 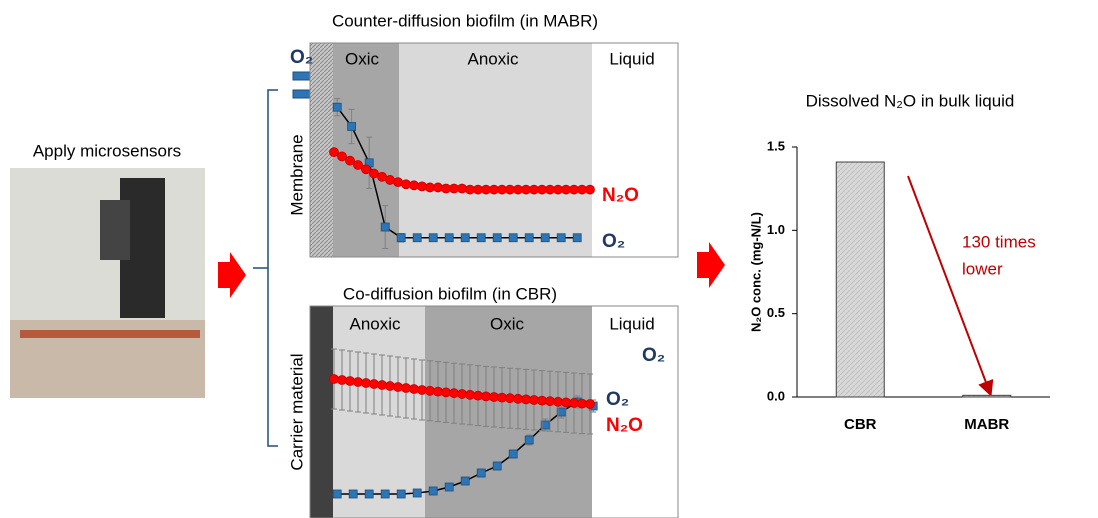 I want to click on chart-title: Dissolved N₂O in bulk liquid, so click(x=910, y=100).